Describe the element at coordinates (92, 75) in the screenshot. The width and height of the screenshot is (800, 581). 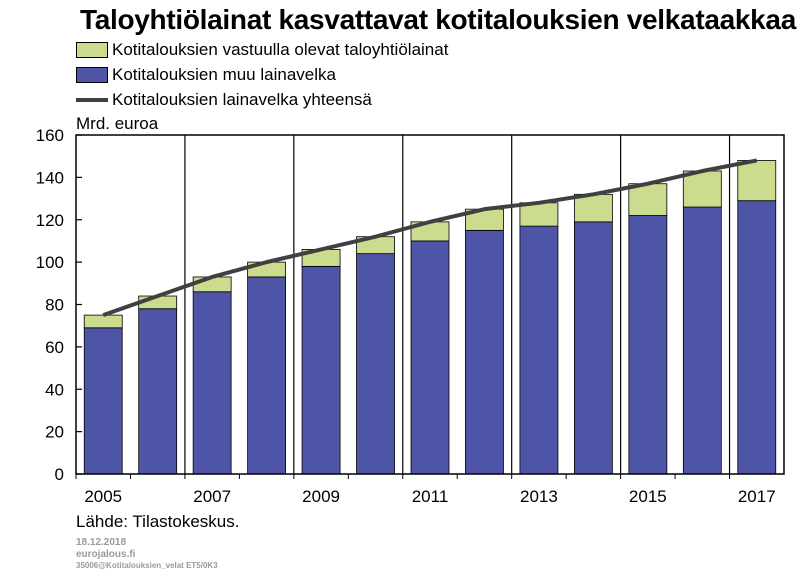
I see `legend-swatch-other-loans` at that location.